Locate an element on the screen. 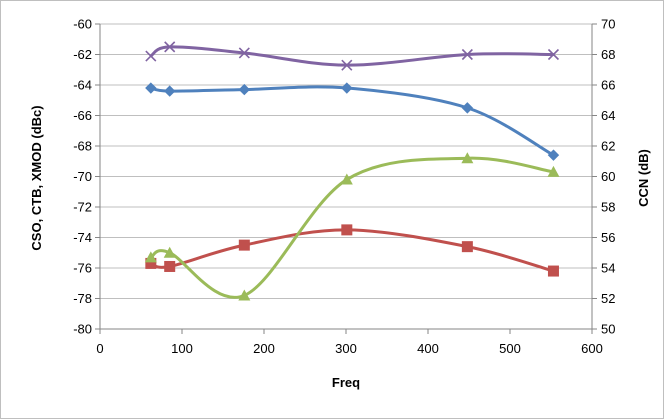  y-tick-label: -66 is located at coordinates (82, 115).